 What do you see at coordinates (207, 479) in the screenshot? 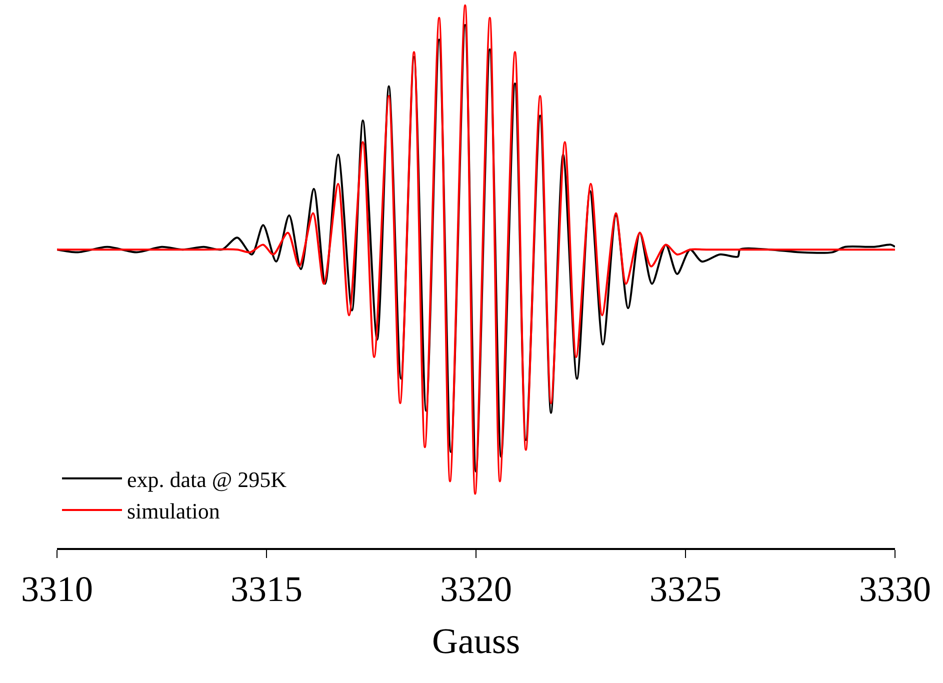
I see `legend-label: exp. data @ 295K` at bounding box center [207, 479].